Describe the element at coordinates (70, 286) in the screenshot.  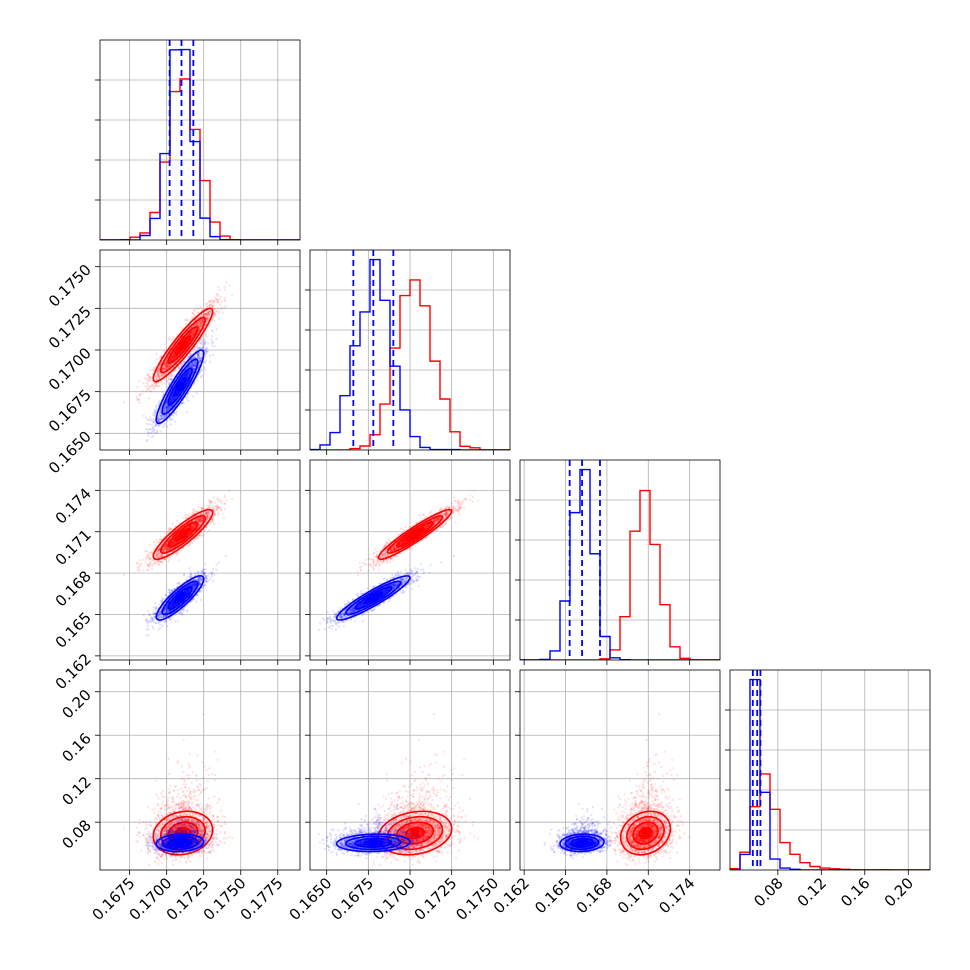
I see `y-tick-label: 0.1750` at that location.